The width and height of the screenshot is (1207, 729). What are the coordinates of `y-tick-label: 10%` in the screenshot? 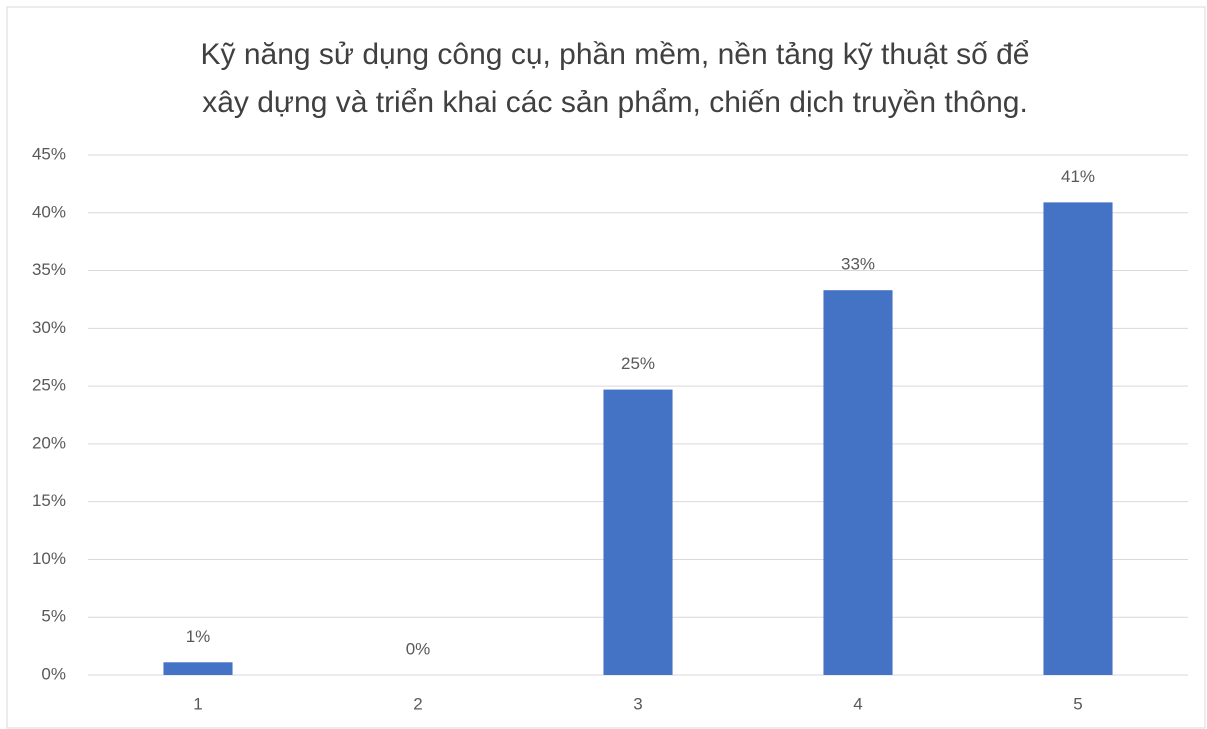 It's located at (49, 558).